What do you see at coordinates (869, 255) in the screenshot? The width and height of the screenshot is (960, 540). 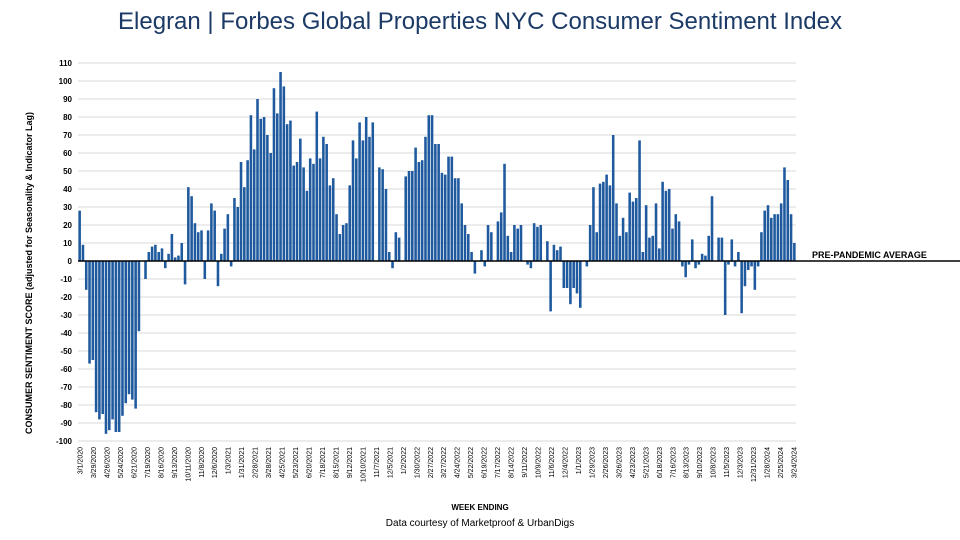 I see `reference-line-label: PRE-PANDEMIC AVERAGE` at bounding box center [869, 255].